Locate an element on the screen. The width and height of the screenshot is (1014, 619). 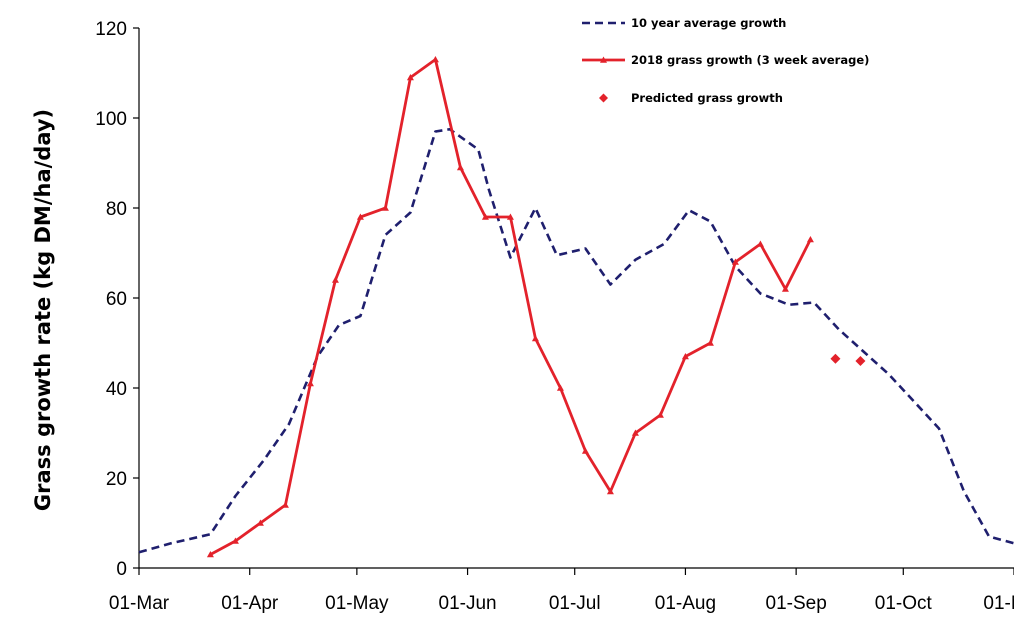
x-tick-label: 01-Aug is located at coordinates (685, 603).